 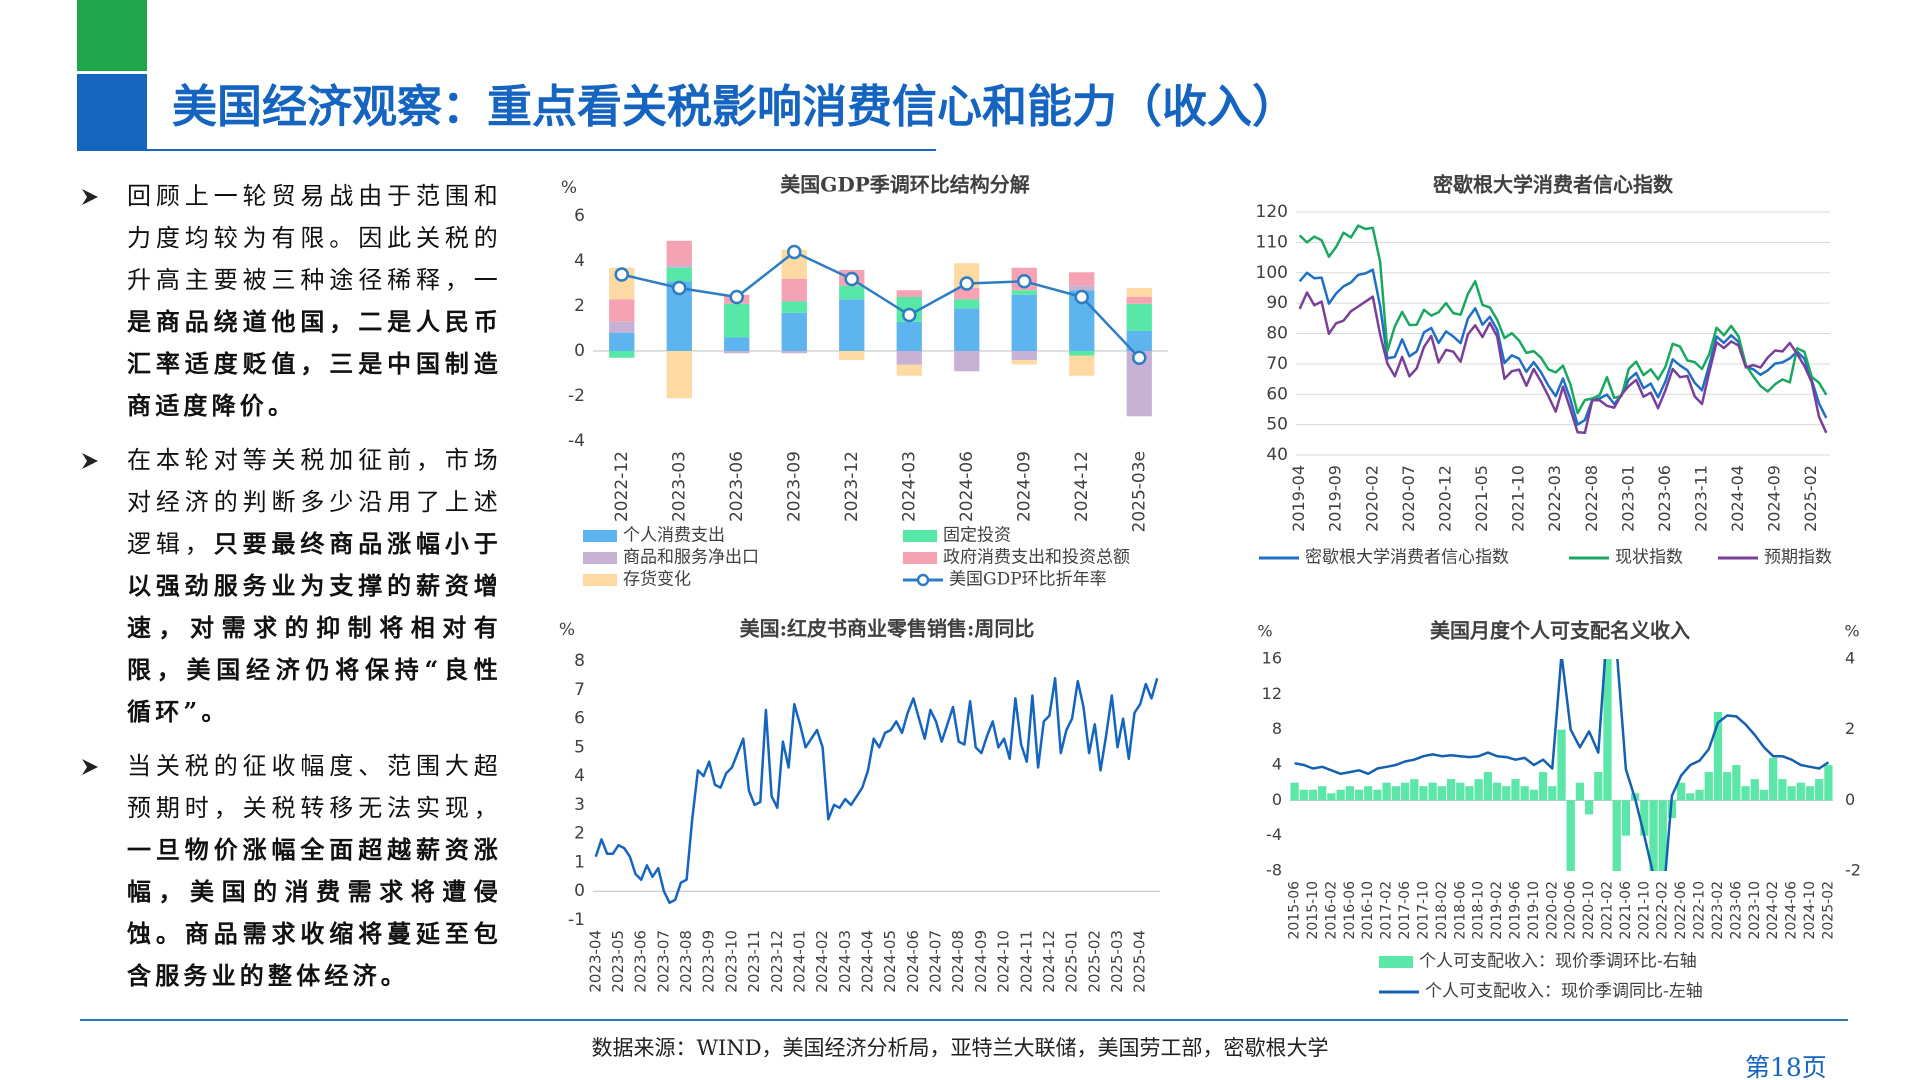 What do you see at coordinates (1853, 870) in the screenshot?
I see `y2-tick-label: -2` at bounding box center [1853, 870].